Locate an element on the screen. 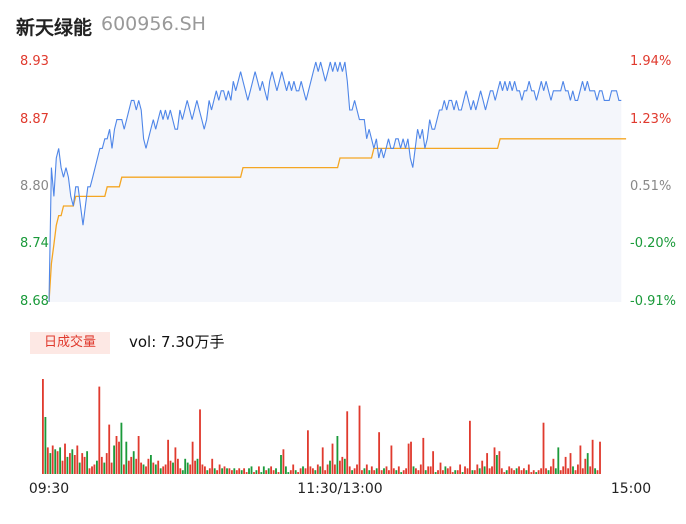 This screenshot has height=524, width=686. y-tick-left: 8.87 is located at coordinates (34, 119).